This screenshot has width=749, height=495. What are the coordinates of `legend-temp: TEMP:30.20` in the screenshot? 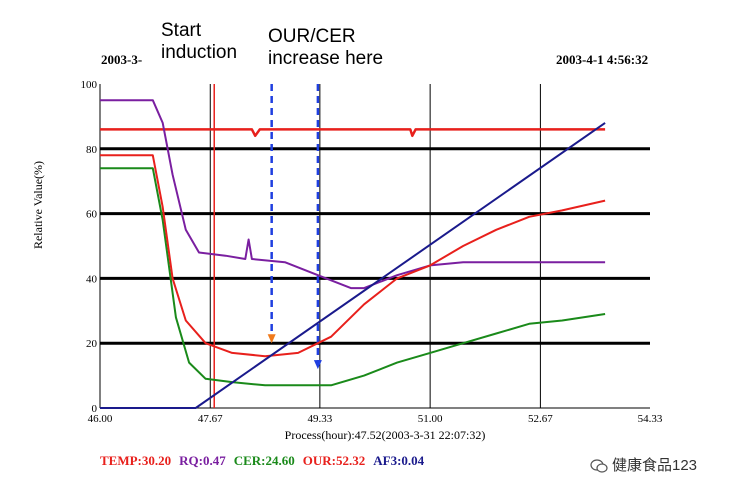 It's located at (136, 460).